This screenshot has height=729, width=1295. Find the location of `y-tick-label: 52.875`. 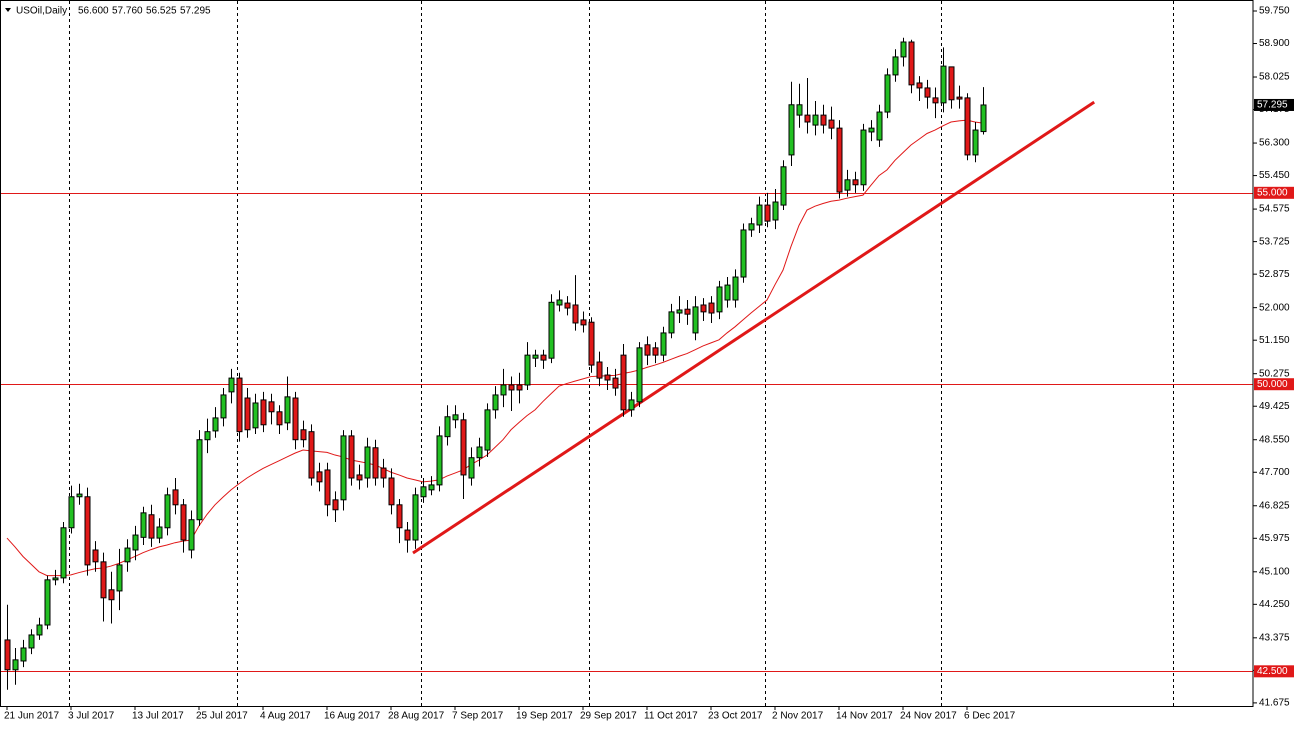

y-tick-label: 52.875 is located at coordinates (1274, 274).